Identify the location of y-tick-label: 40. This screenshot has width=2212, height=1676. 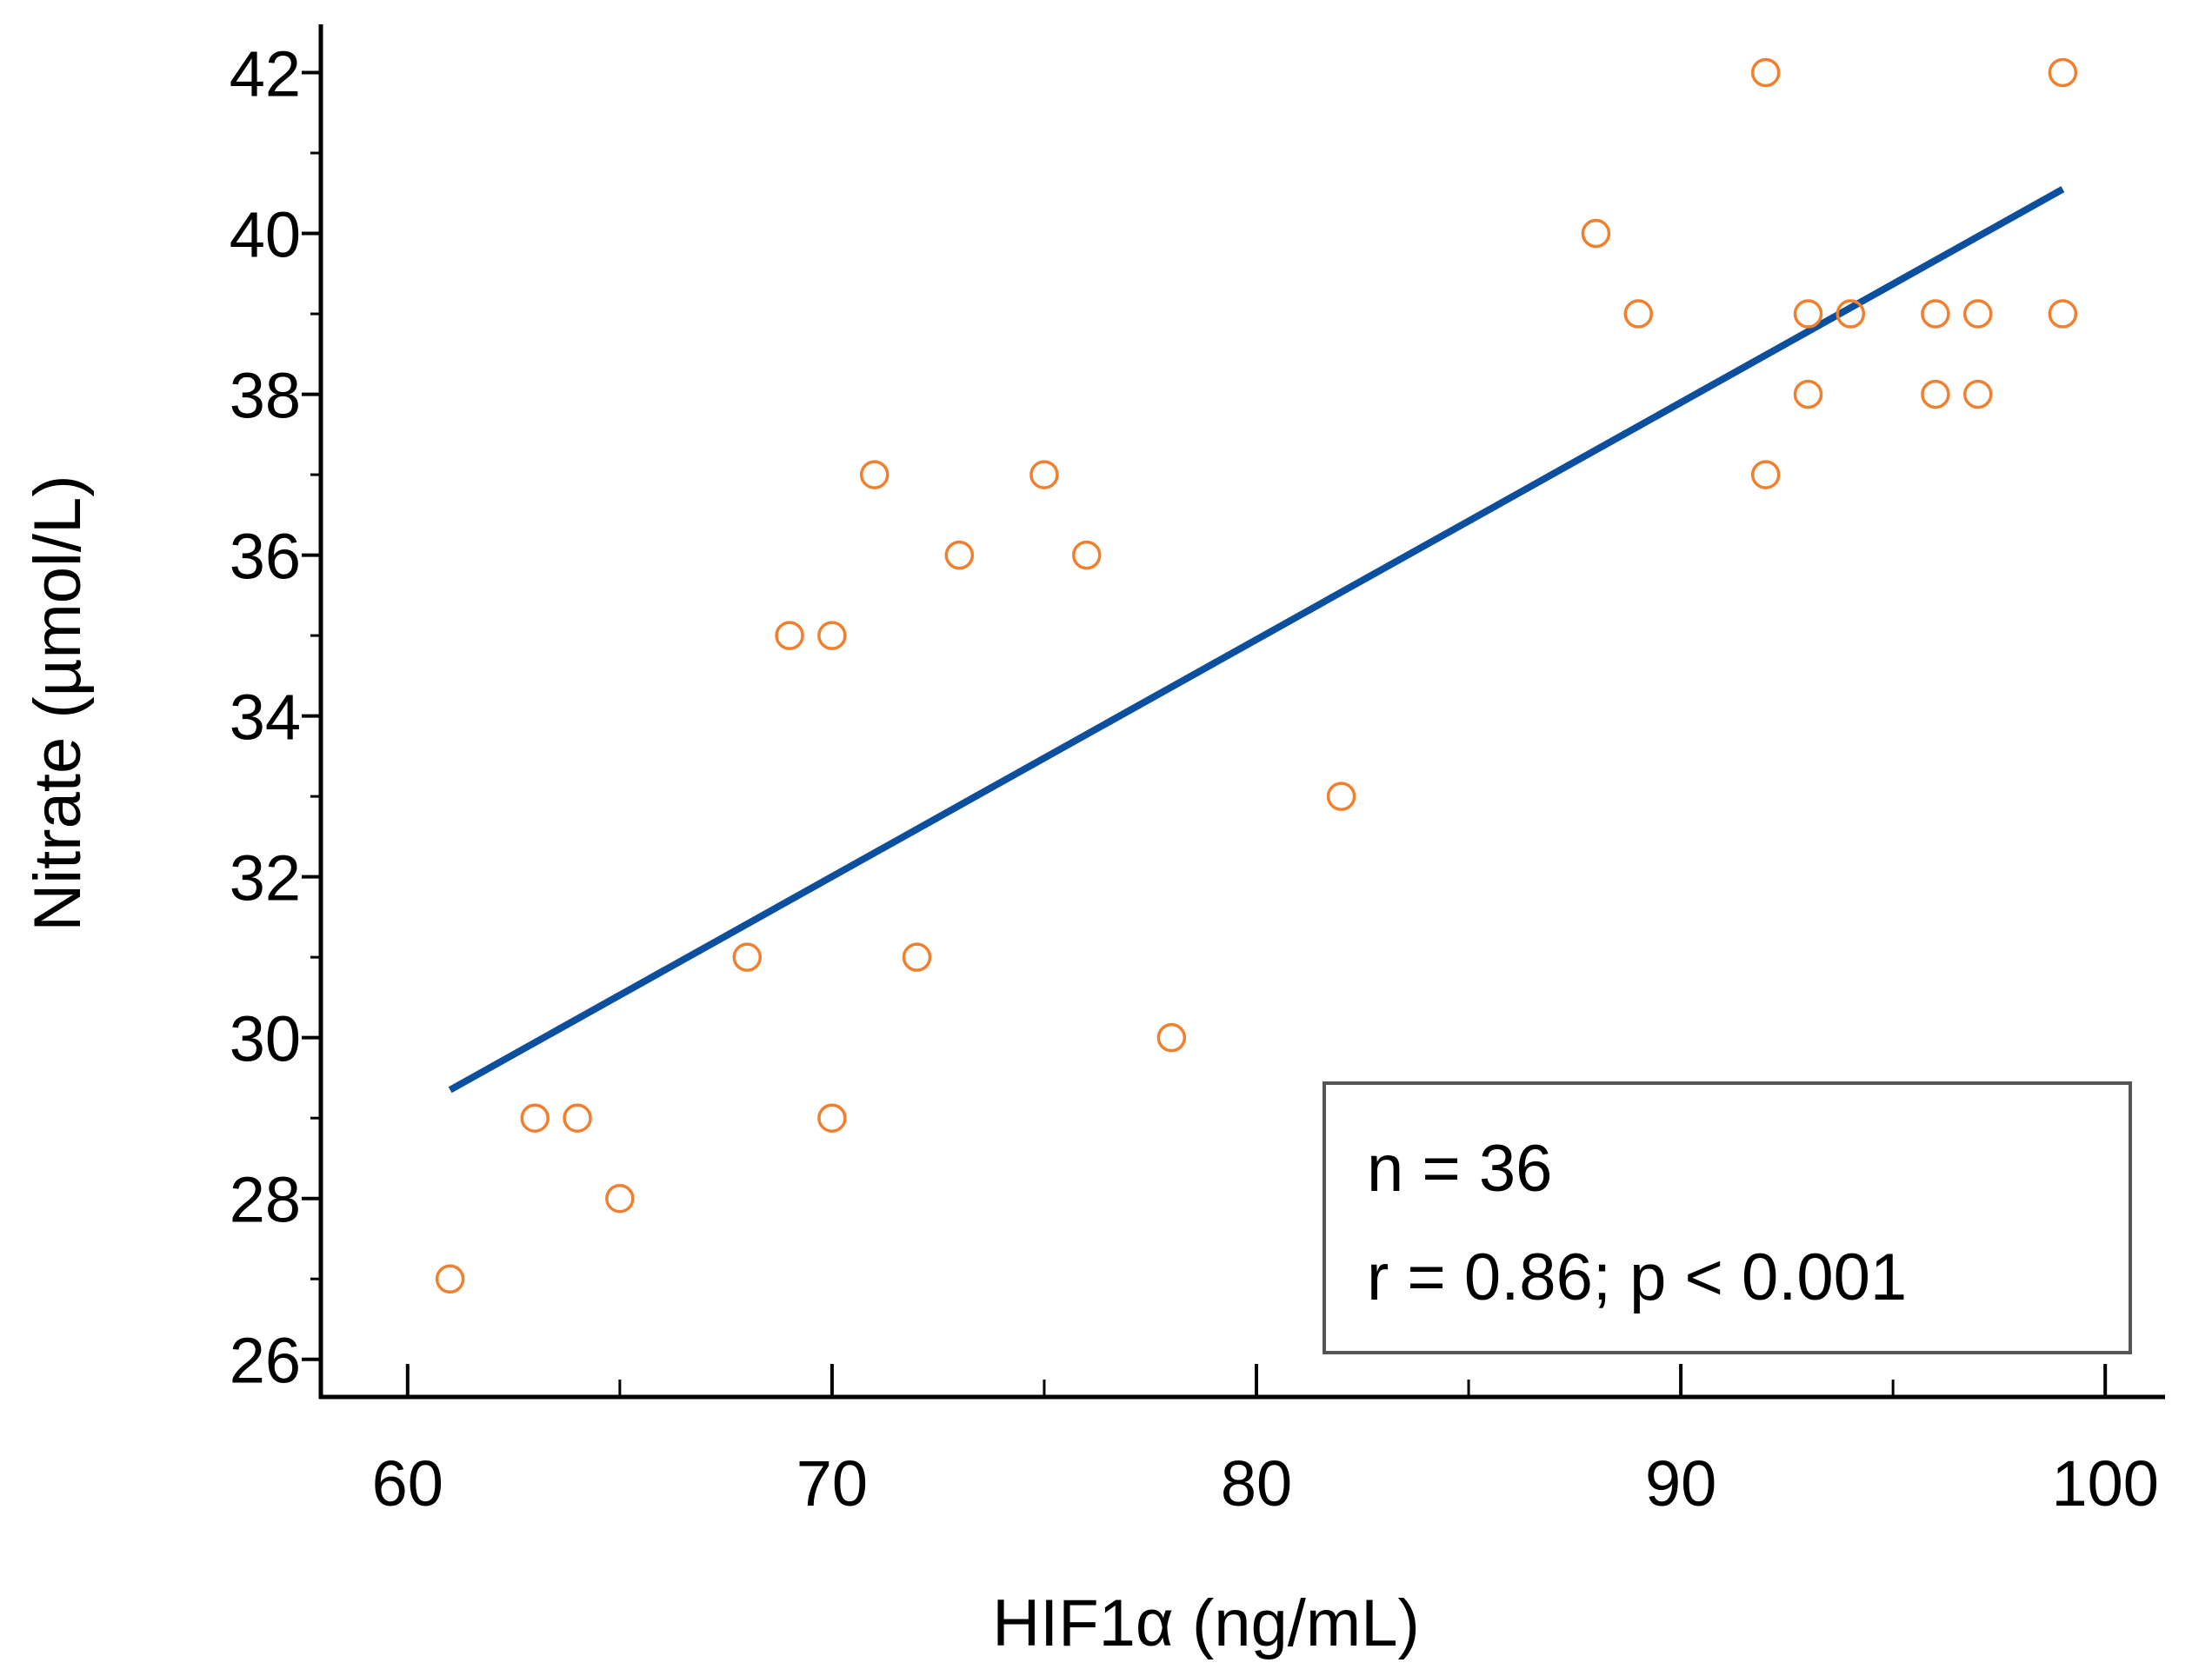
(266, 235).